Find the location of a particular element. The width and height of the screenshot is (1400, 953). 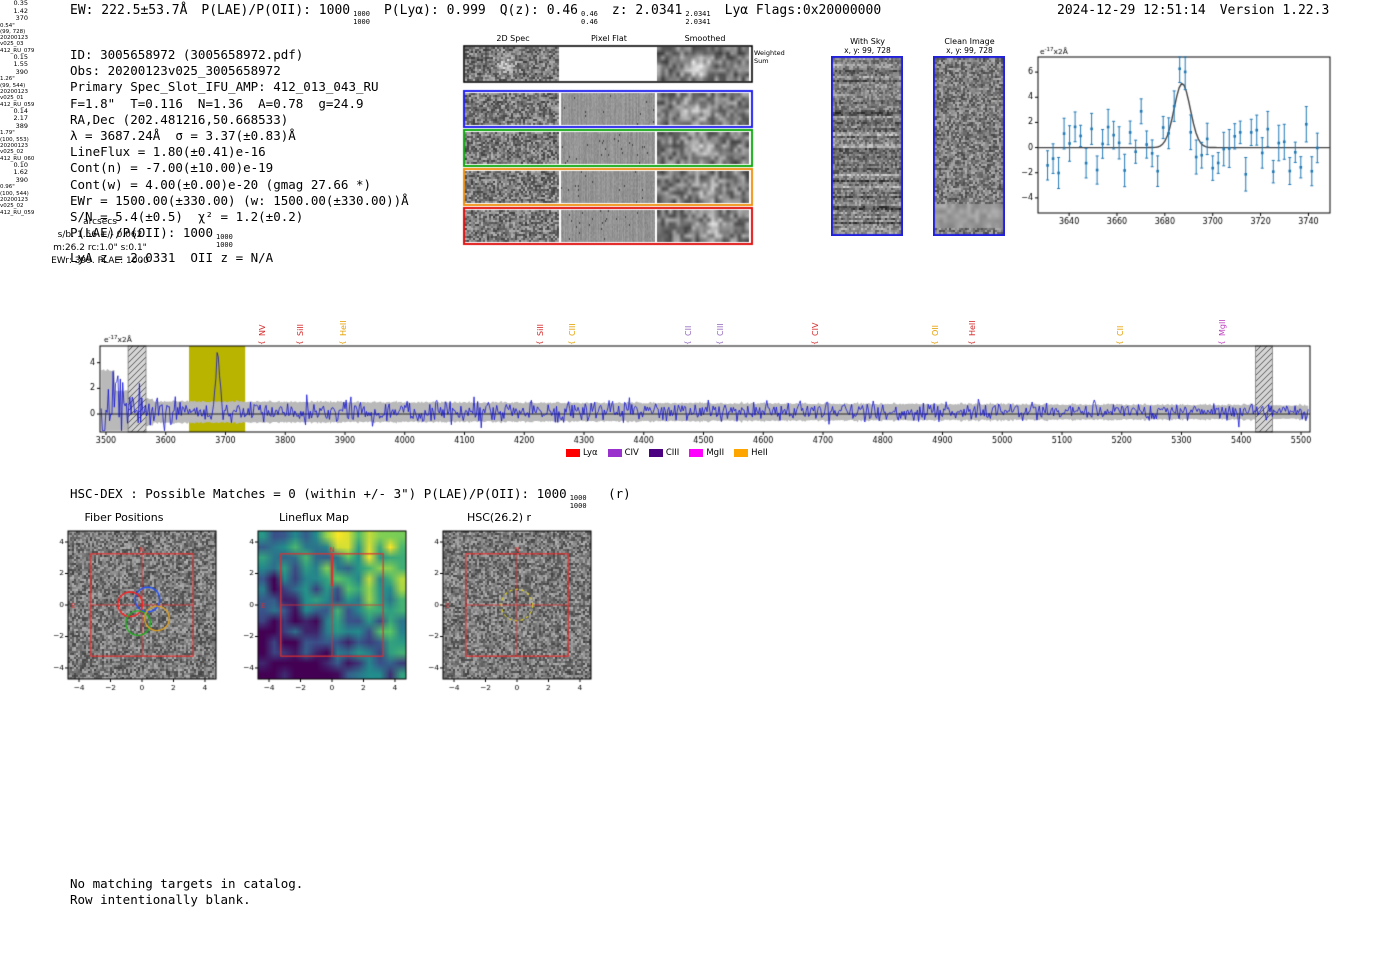

strip-row-right-label: 1.26" (99, 544) 20200123 v025_01 412_RU_059 is located at coordinates (24, 91).